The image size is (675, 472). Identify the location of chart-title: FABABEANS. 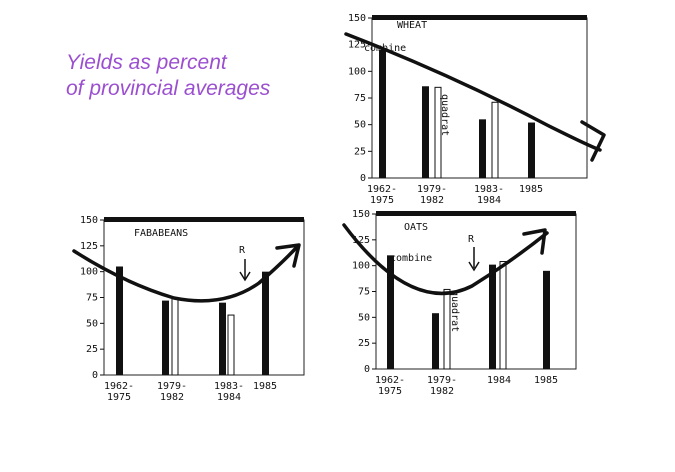
(161, 233).